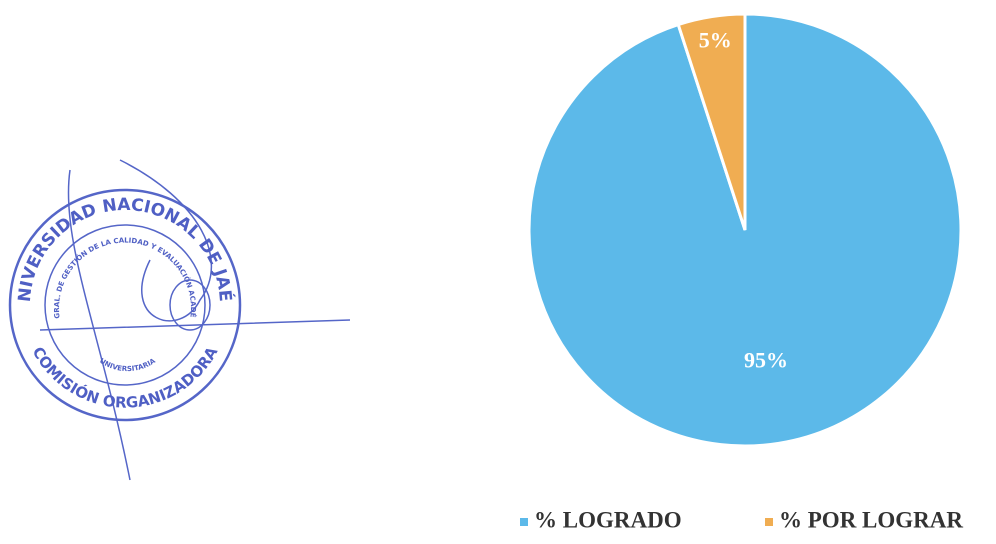 This screenshot has height=544, width=996. What do you see at coordinates (125, 377) in the screenshot?
I see `stamp-text: COMISIÓN ORGANIZADORA` at bounding box center [125, 377].